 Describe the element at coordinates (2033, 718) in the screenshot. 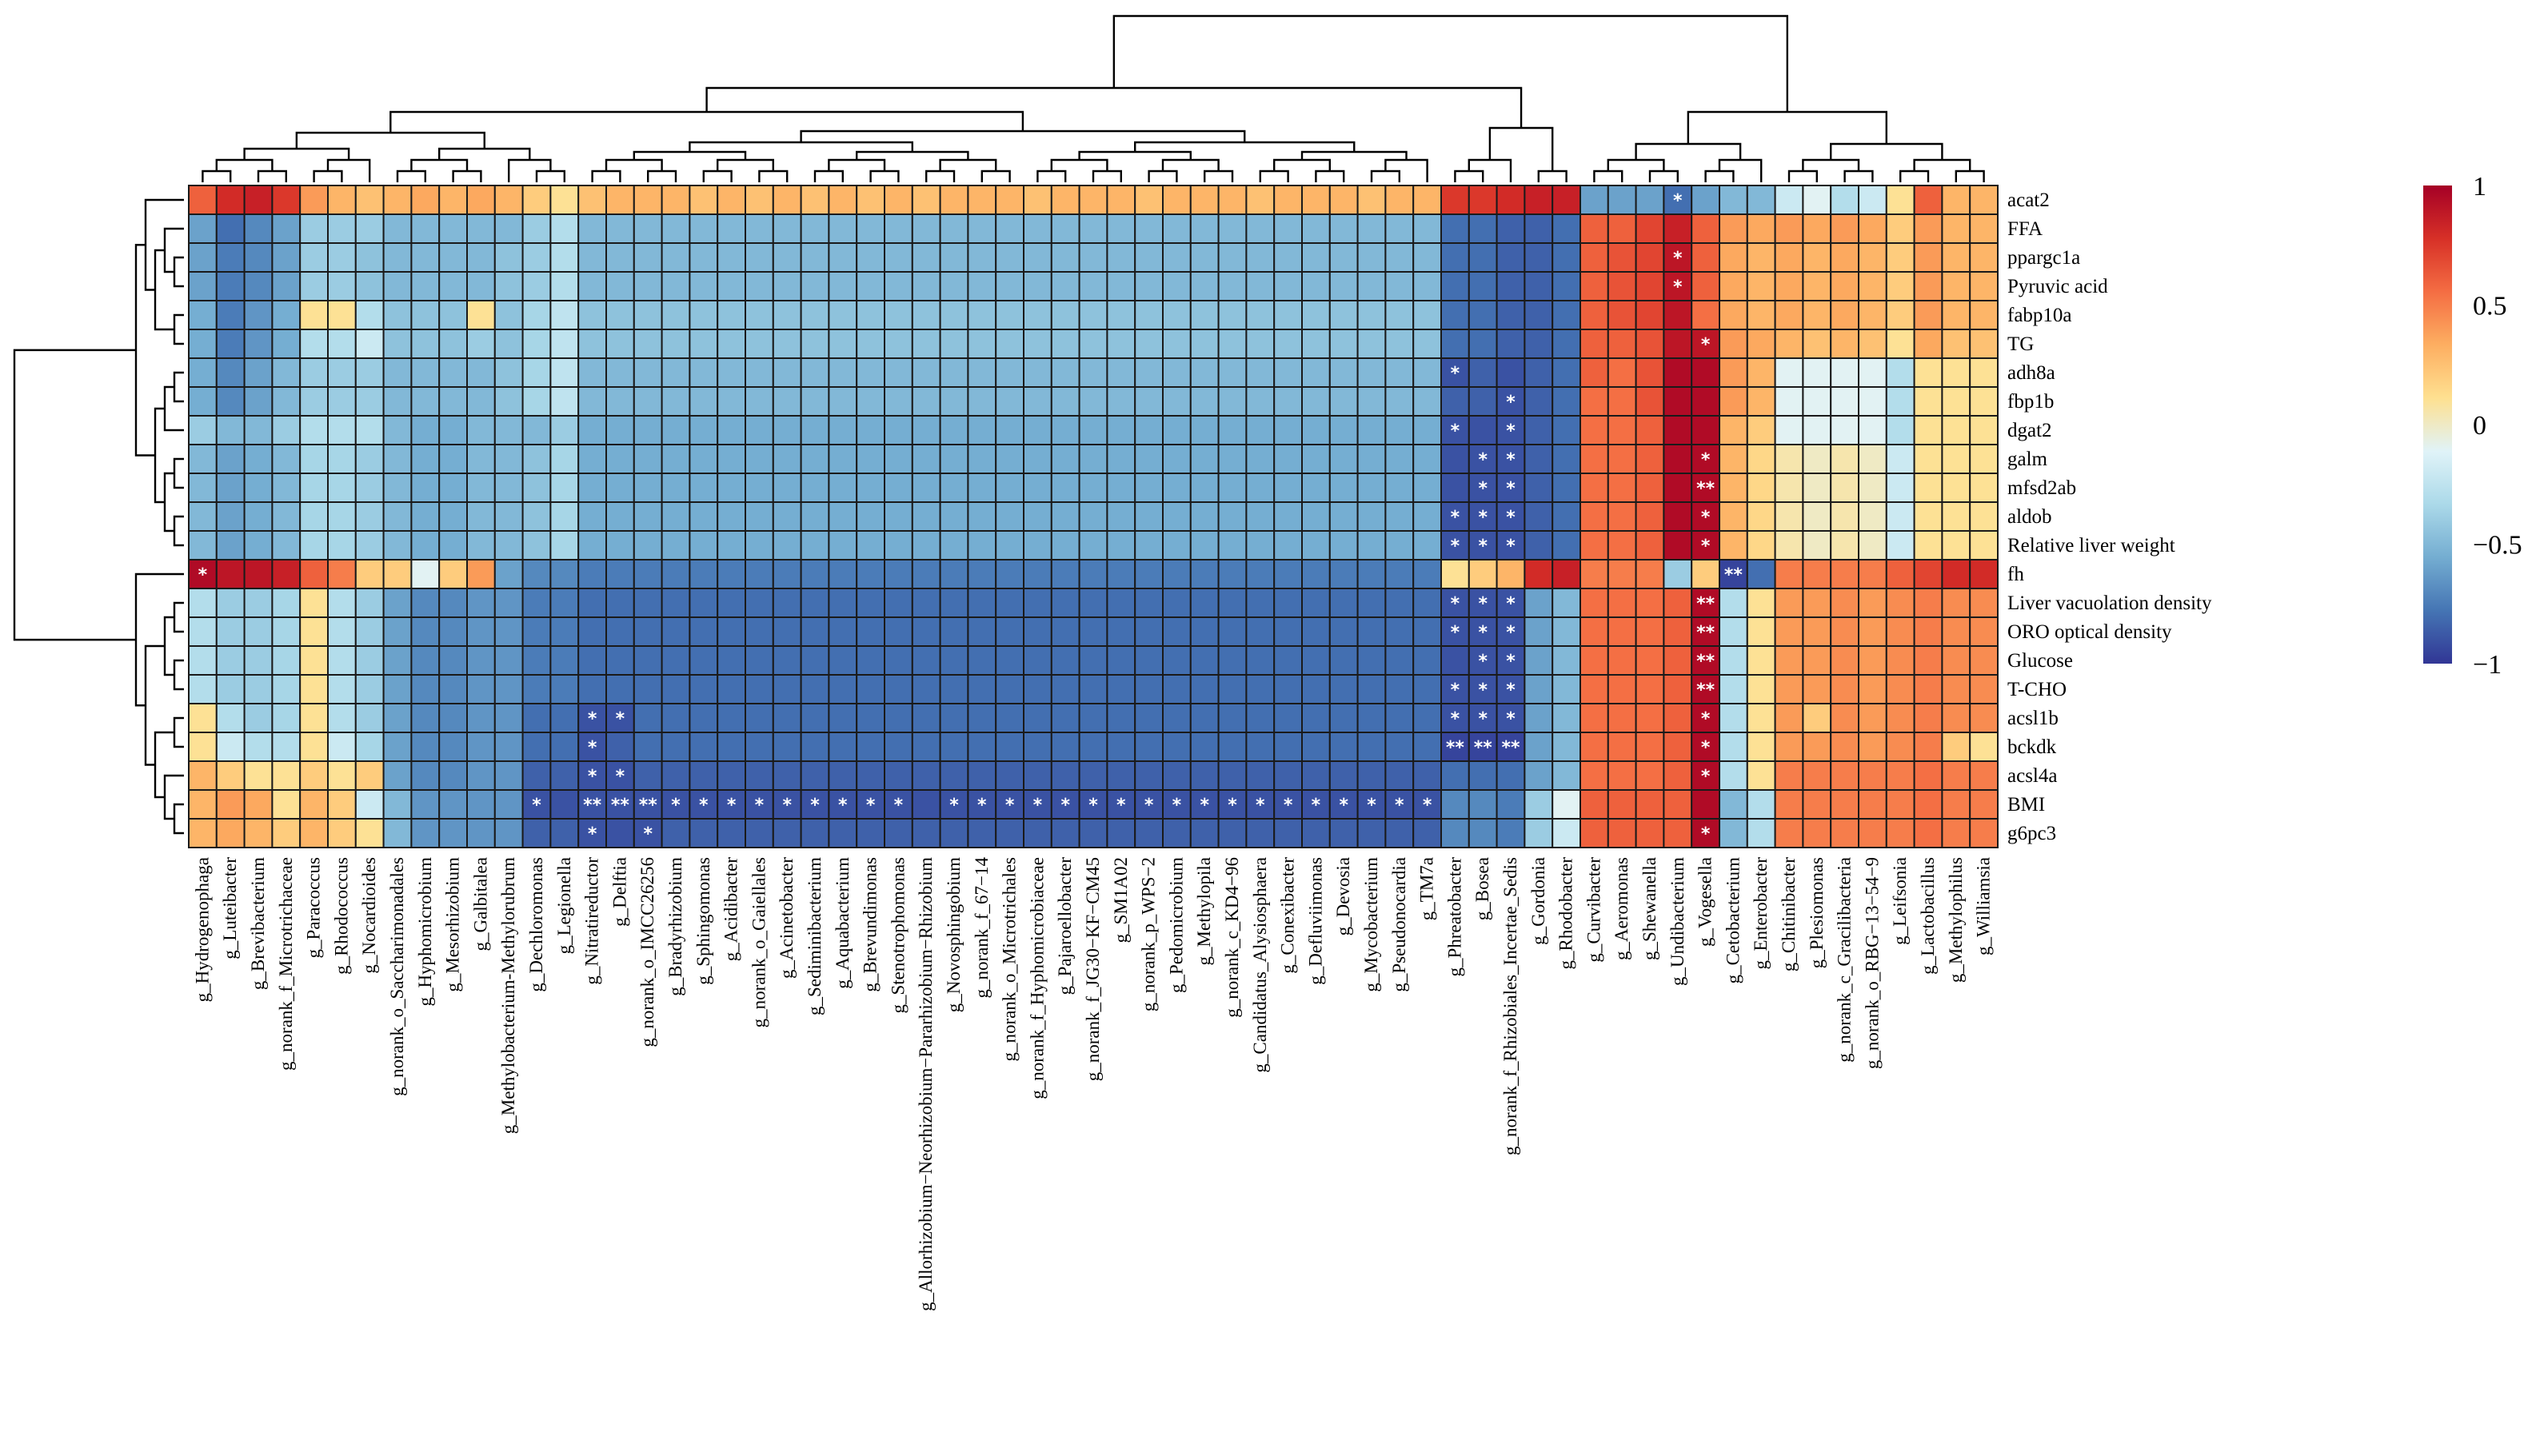

I see `row-label: acsl1b` at that location.